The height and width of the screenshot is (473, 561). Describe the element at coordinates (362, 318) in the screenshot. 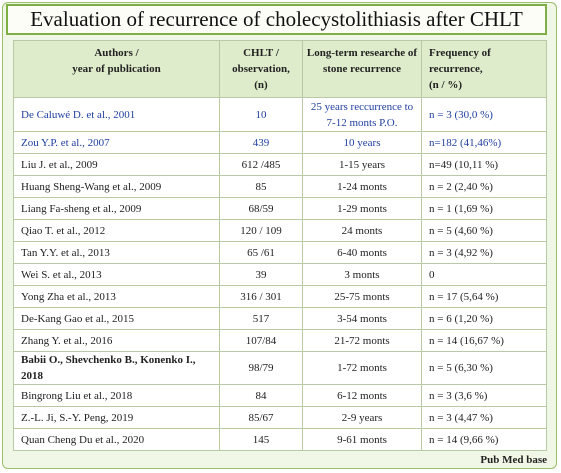

I see `table-cell: 3-54 monts` at that location.